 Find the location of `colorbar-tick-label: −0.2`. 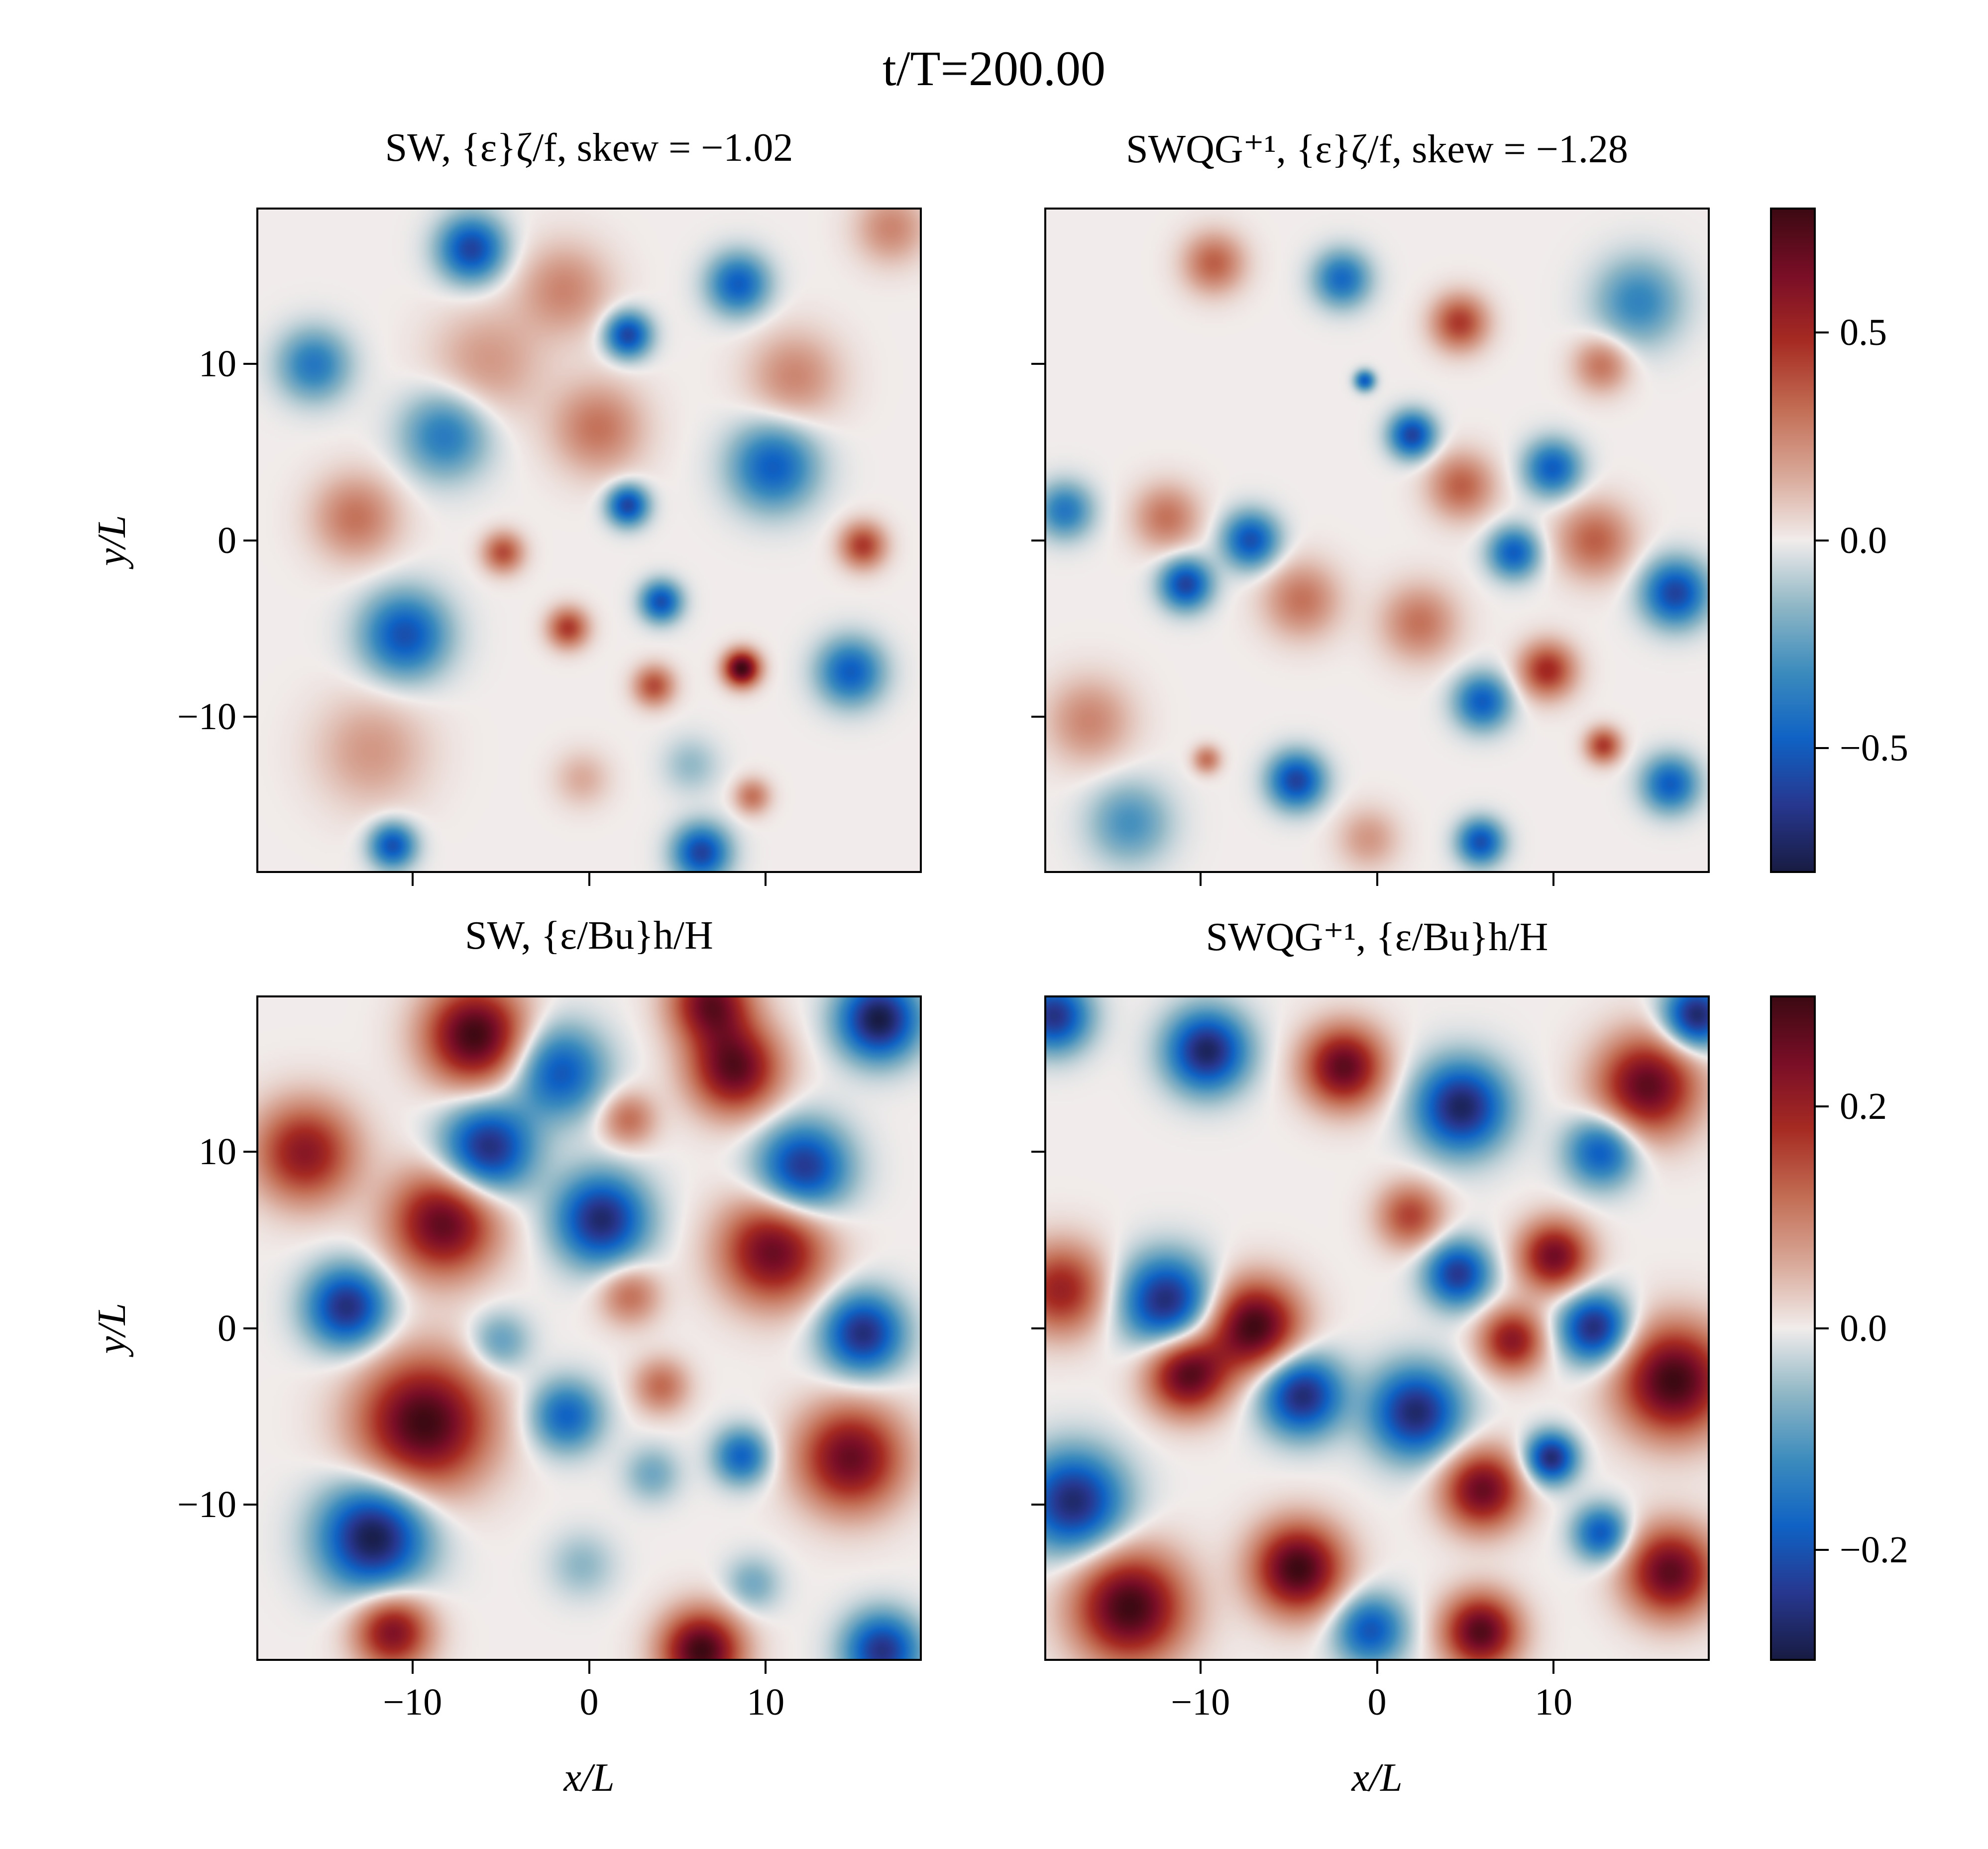

colorbar-tick-label: −0.2 is located at coordinates (1874, 1550).